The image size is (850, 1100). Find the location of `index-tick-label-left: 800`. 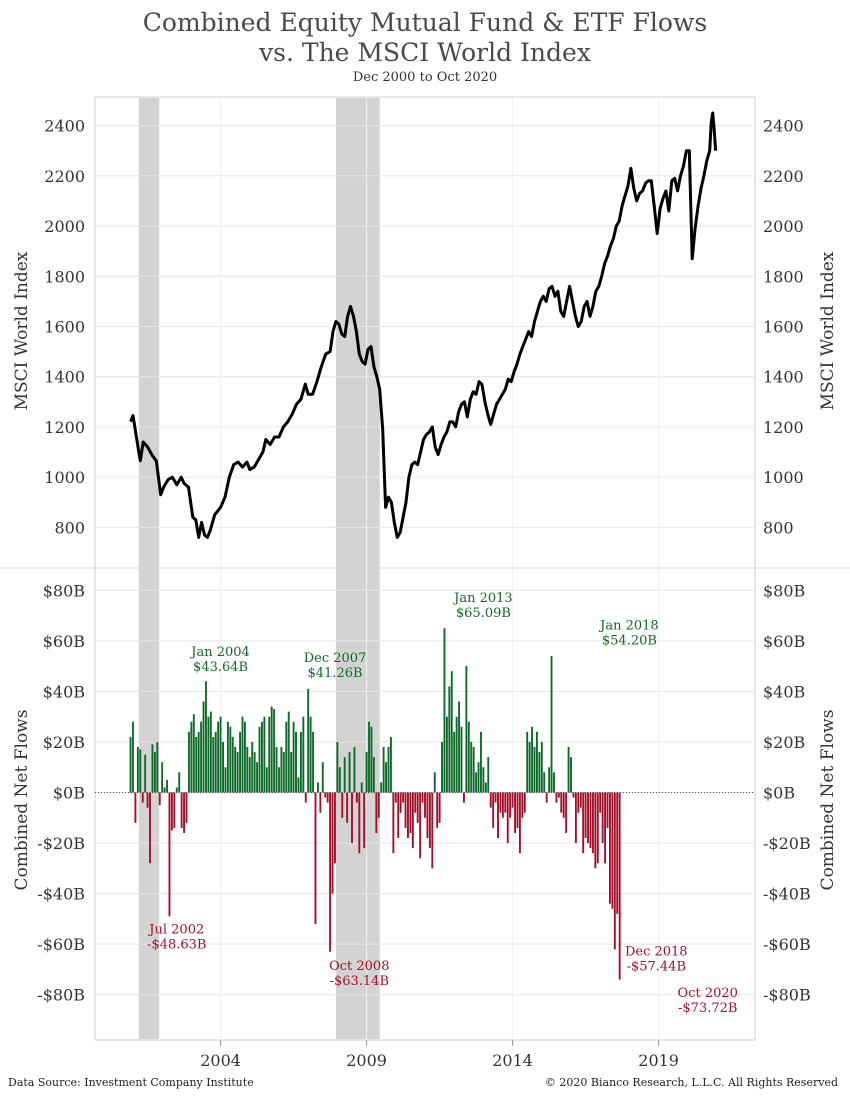

index-tick-label-left: 800 is located at coordinates (69, 527).